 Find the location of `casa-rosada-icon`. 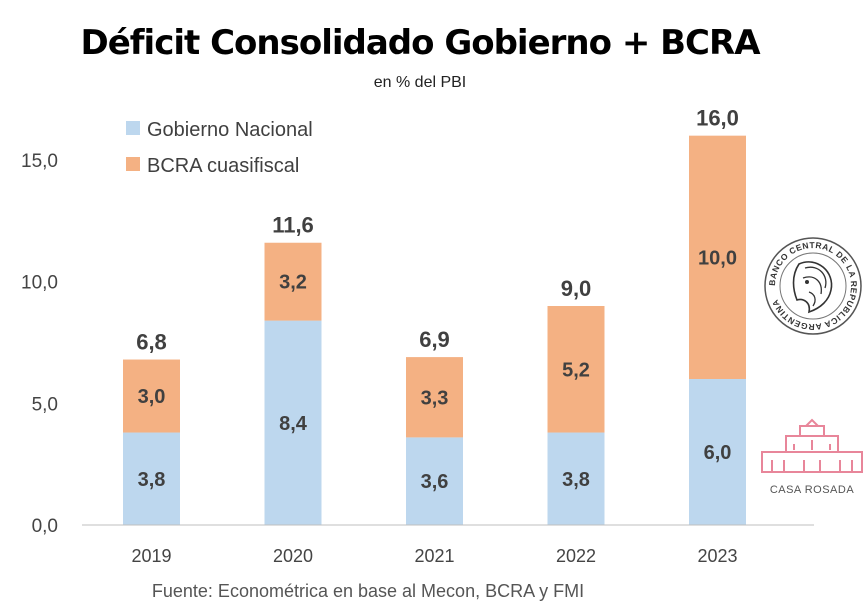

casa-rosada-icon is located at coordinates (812, 445).